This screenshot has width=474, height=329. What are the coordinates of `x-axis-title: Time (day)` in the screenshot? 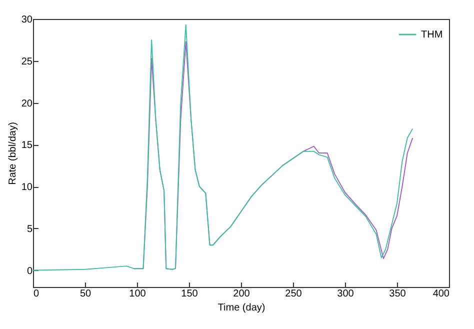 It's located at (242, 308).